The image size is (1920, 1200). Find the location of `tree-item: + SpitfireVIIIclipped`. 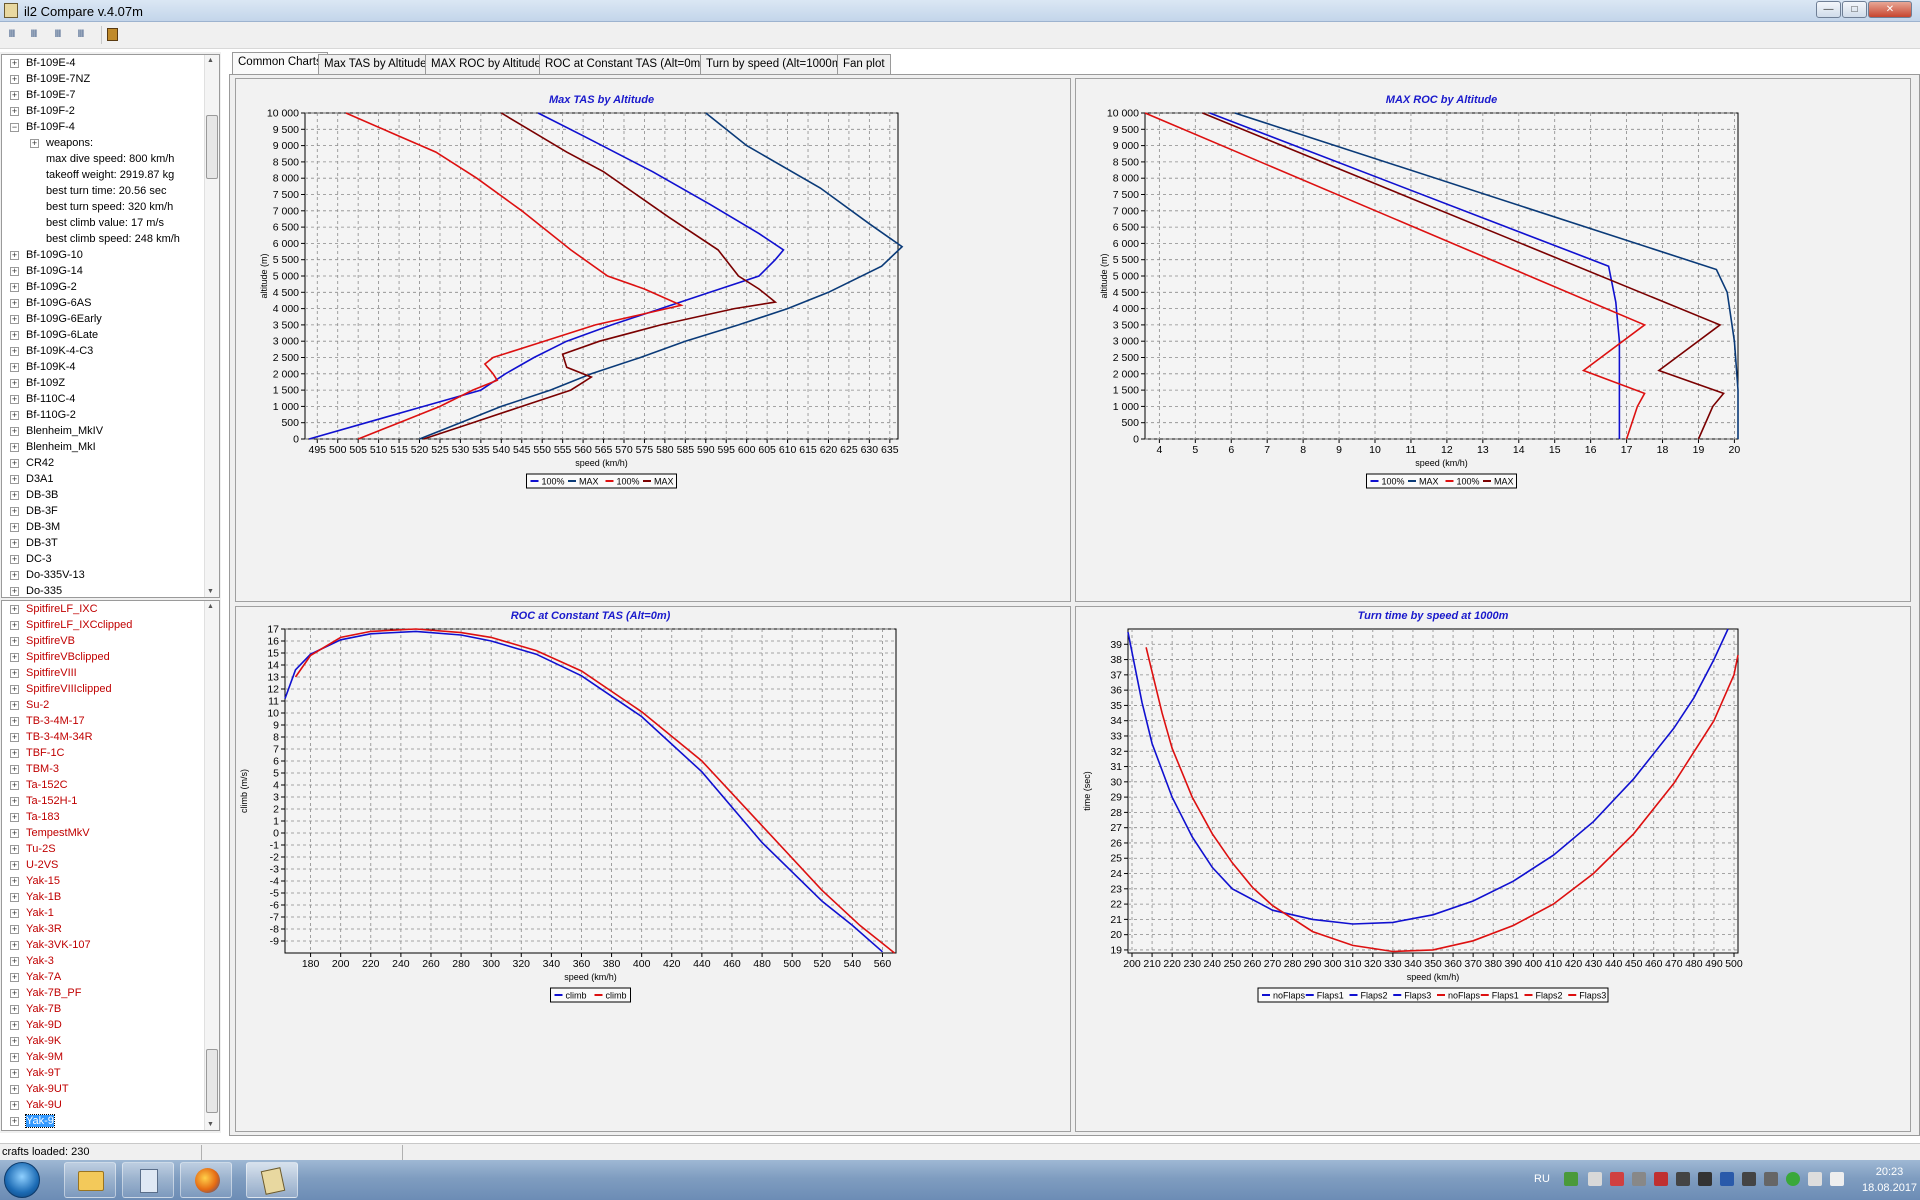

tree-item: + SpitfireVIIIclipped is located at coordinates (104, 689).